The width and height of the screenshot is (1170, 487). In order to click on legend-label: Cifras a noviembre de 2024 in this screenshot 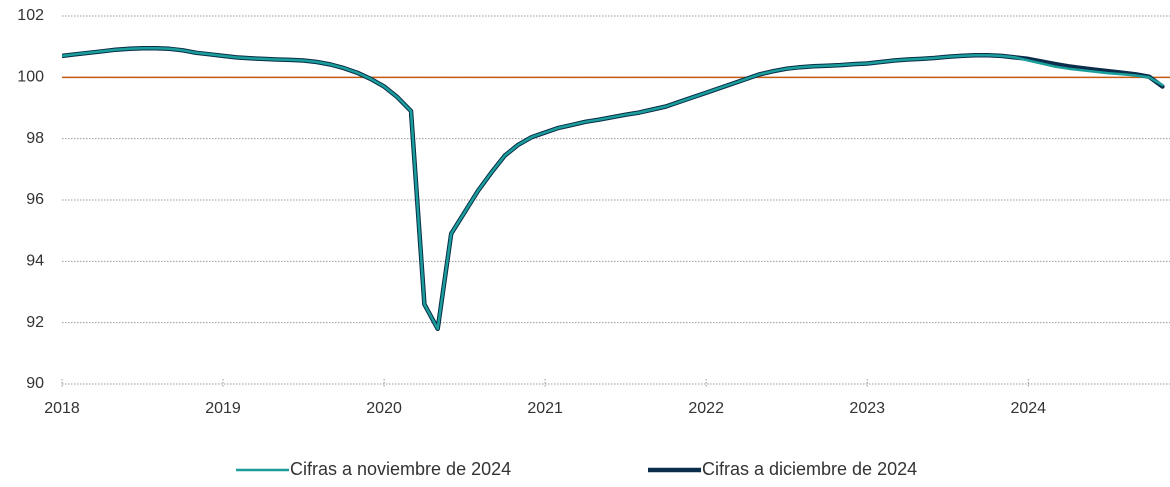, I will do `click(400, 469)`.